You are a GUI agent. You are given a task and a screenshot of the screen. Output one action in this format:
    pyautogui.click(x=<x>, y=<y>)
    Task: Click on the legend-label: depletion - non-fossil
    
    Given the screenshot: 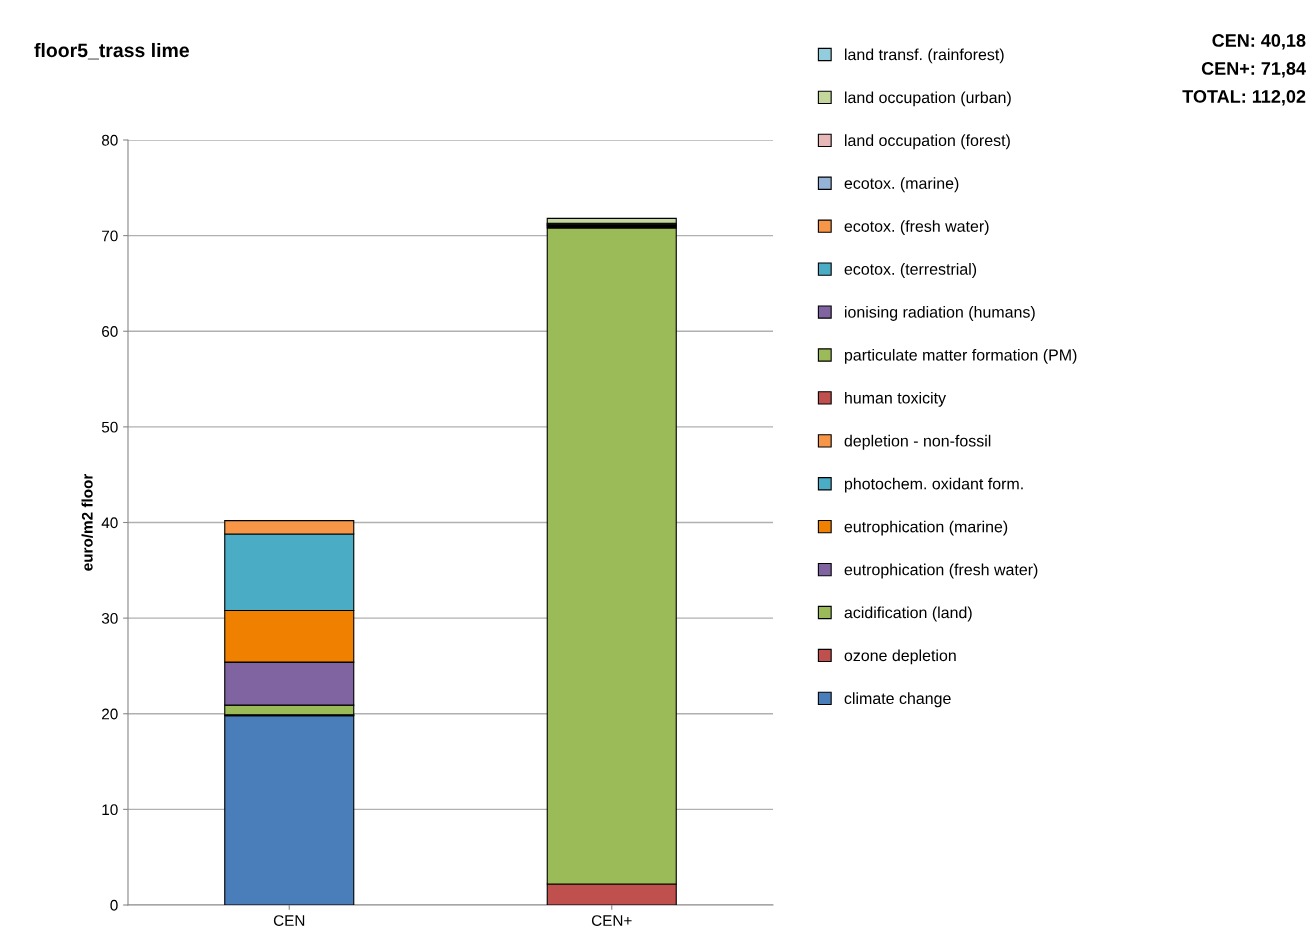 What is the action you would take?
    pyautogui.click(x=917, y=442)
    